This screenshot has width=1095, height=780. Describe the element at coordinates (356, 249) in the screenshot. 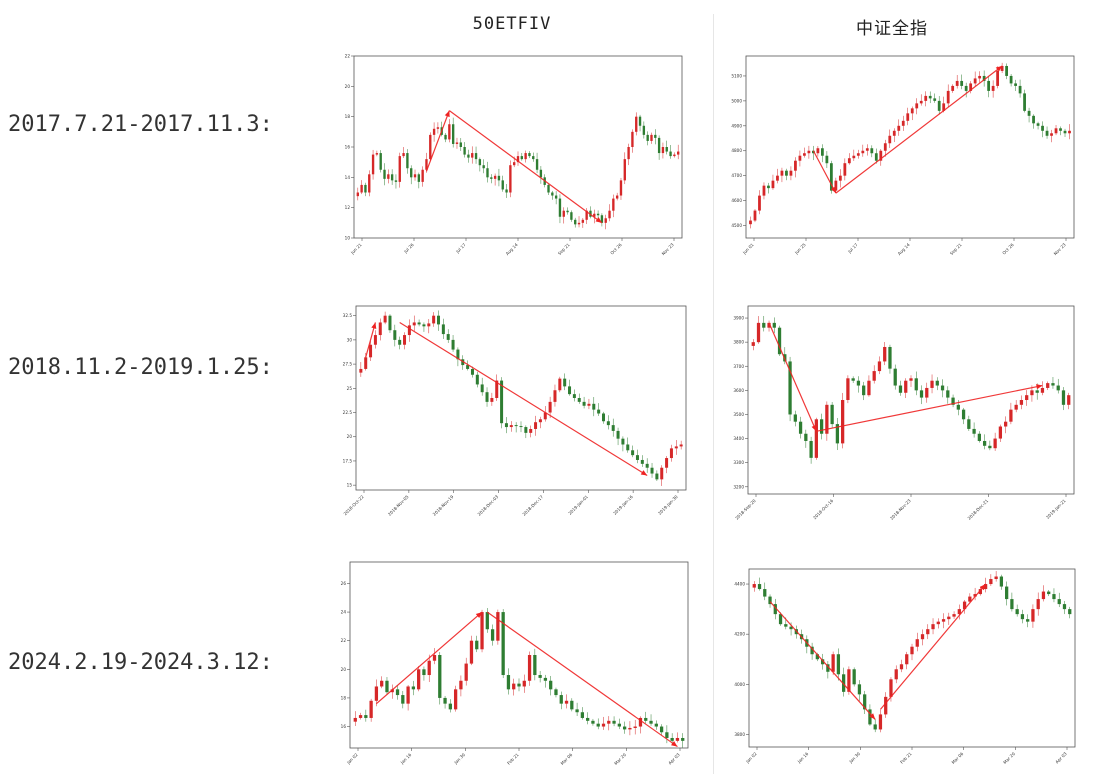

I see `x-tick-label: Jun 21` at that location.